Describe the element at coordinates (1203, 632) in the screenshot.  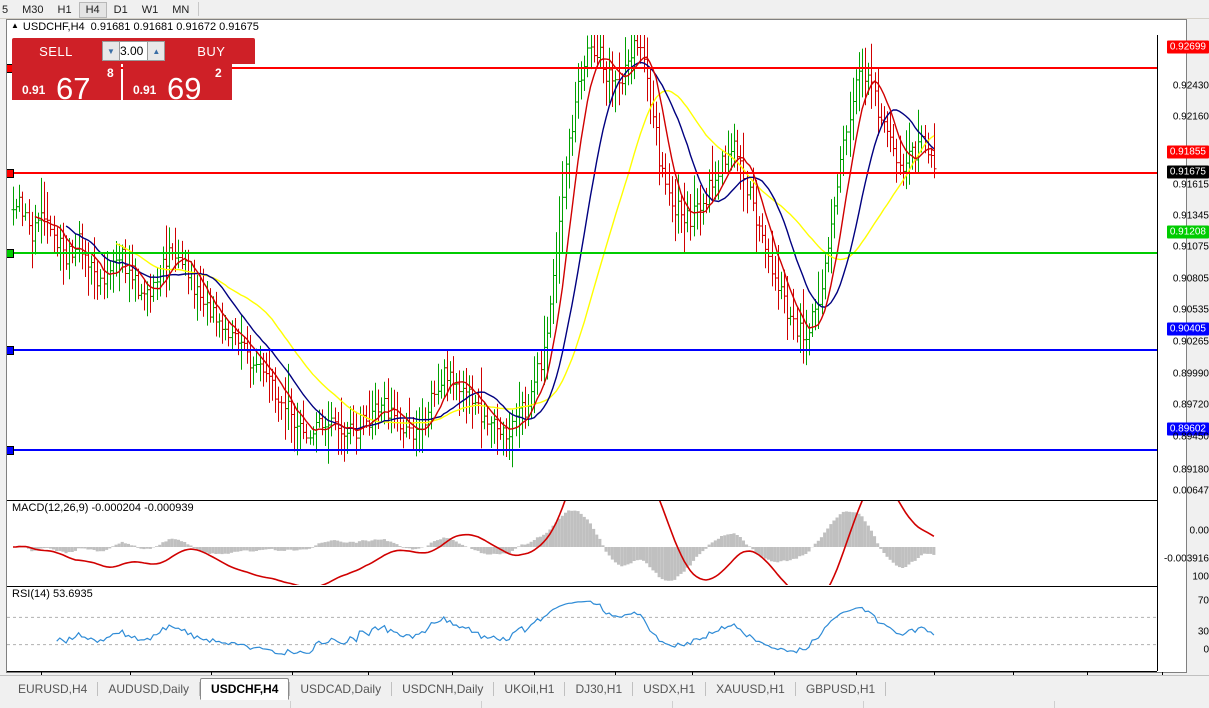
I see `rsi-tick: 30` at that location.